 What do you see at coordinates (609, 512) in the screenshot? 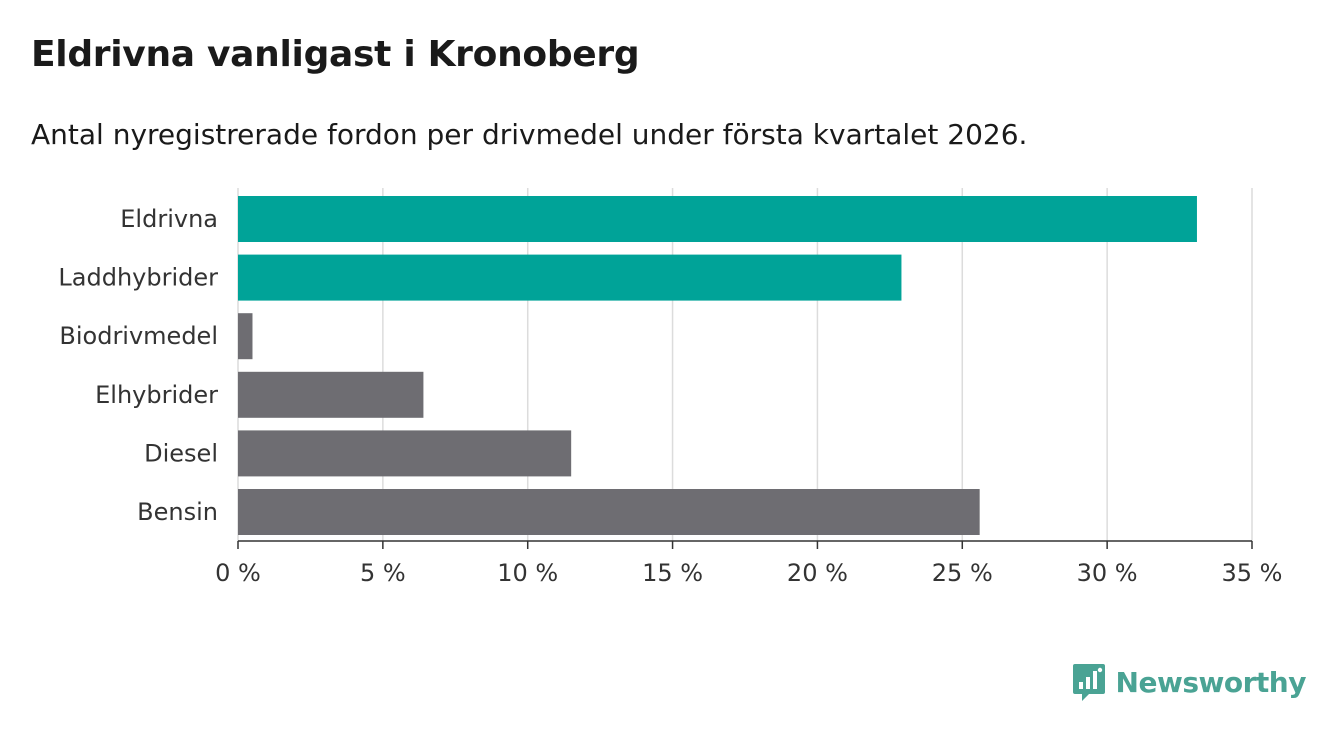
I see `bar-bensin` at bounding box center [609, 512].